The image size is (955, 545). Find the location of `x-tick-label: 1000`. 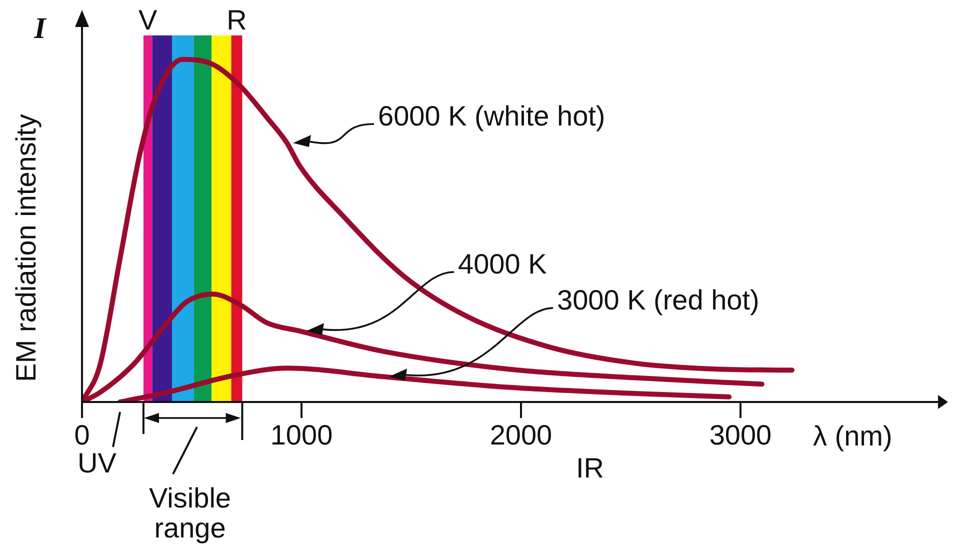

x-tick-label: 1000 is located at coordinates (301, 435).